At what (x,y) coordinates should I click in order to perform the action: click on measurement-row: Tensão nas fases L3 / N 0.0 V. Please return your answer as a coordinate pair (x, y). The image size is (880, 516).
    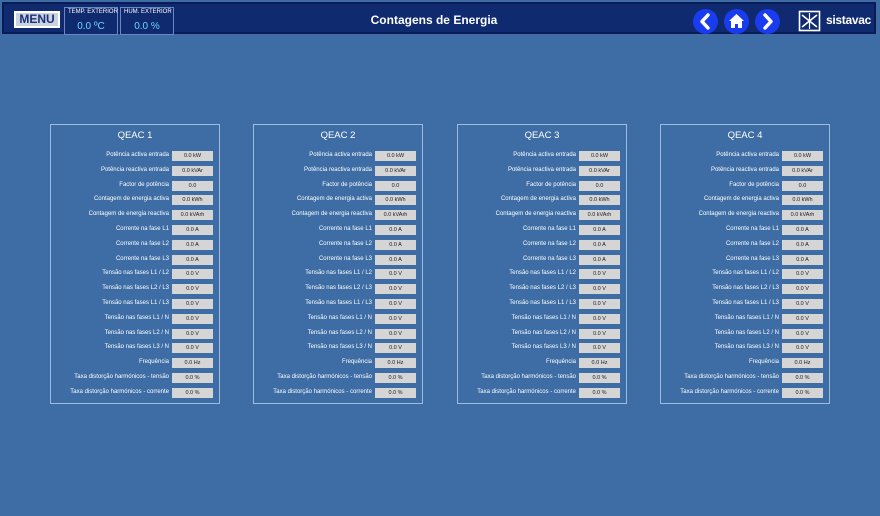
    Looking at the image, I should click on (745, 348).